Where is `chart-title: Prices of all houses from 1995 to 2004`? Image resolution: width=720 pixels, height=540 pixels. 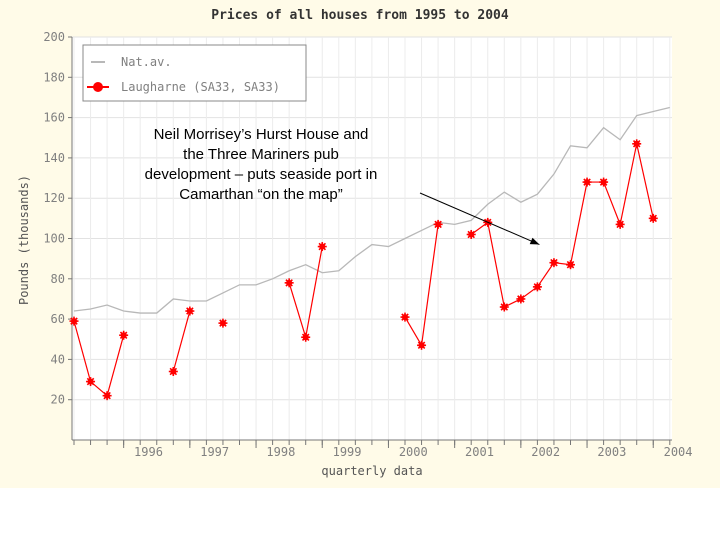 chart-title: Prices of all houses from 1995 to 2004 is located at coordinates (360, 15).